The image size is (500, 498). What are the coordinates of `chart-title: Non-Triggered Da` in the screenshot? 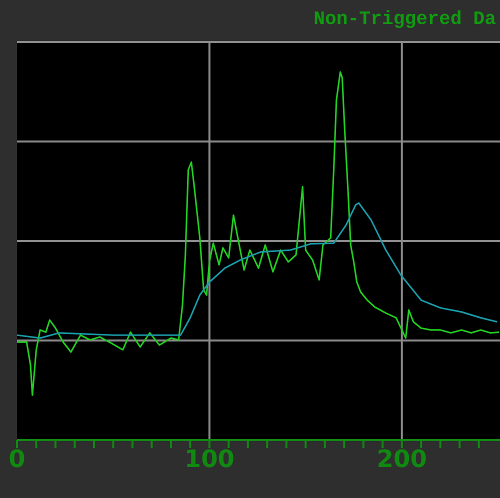 It's located at (405, 19).